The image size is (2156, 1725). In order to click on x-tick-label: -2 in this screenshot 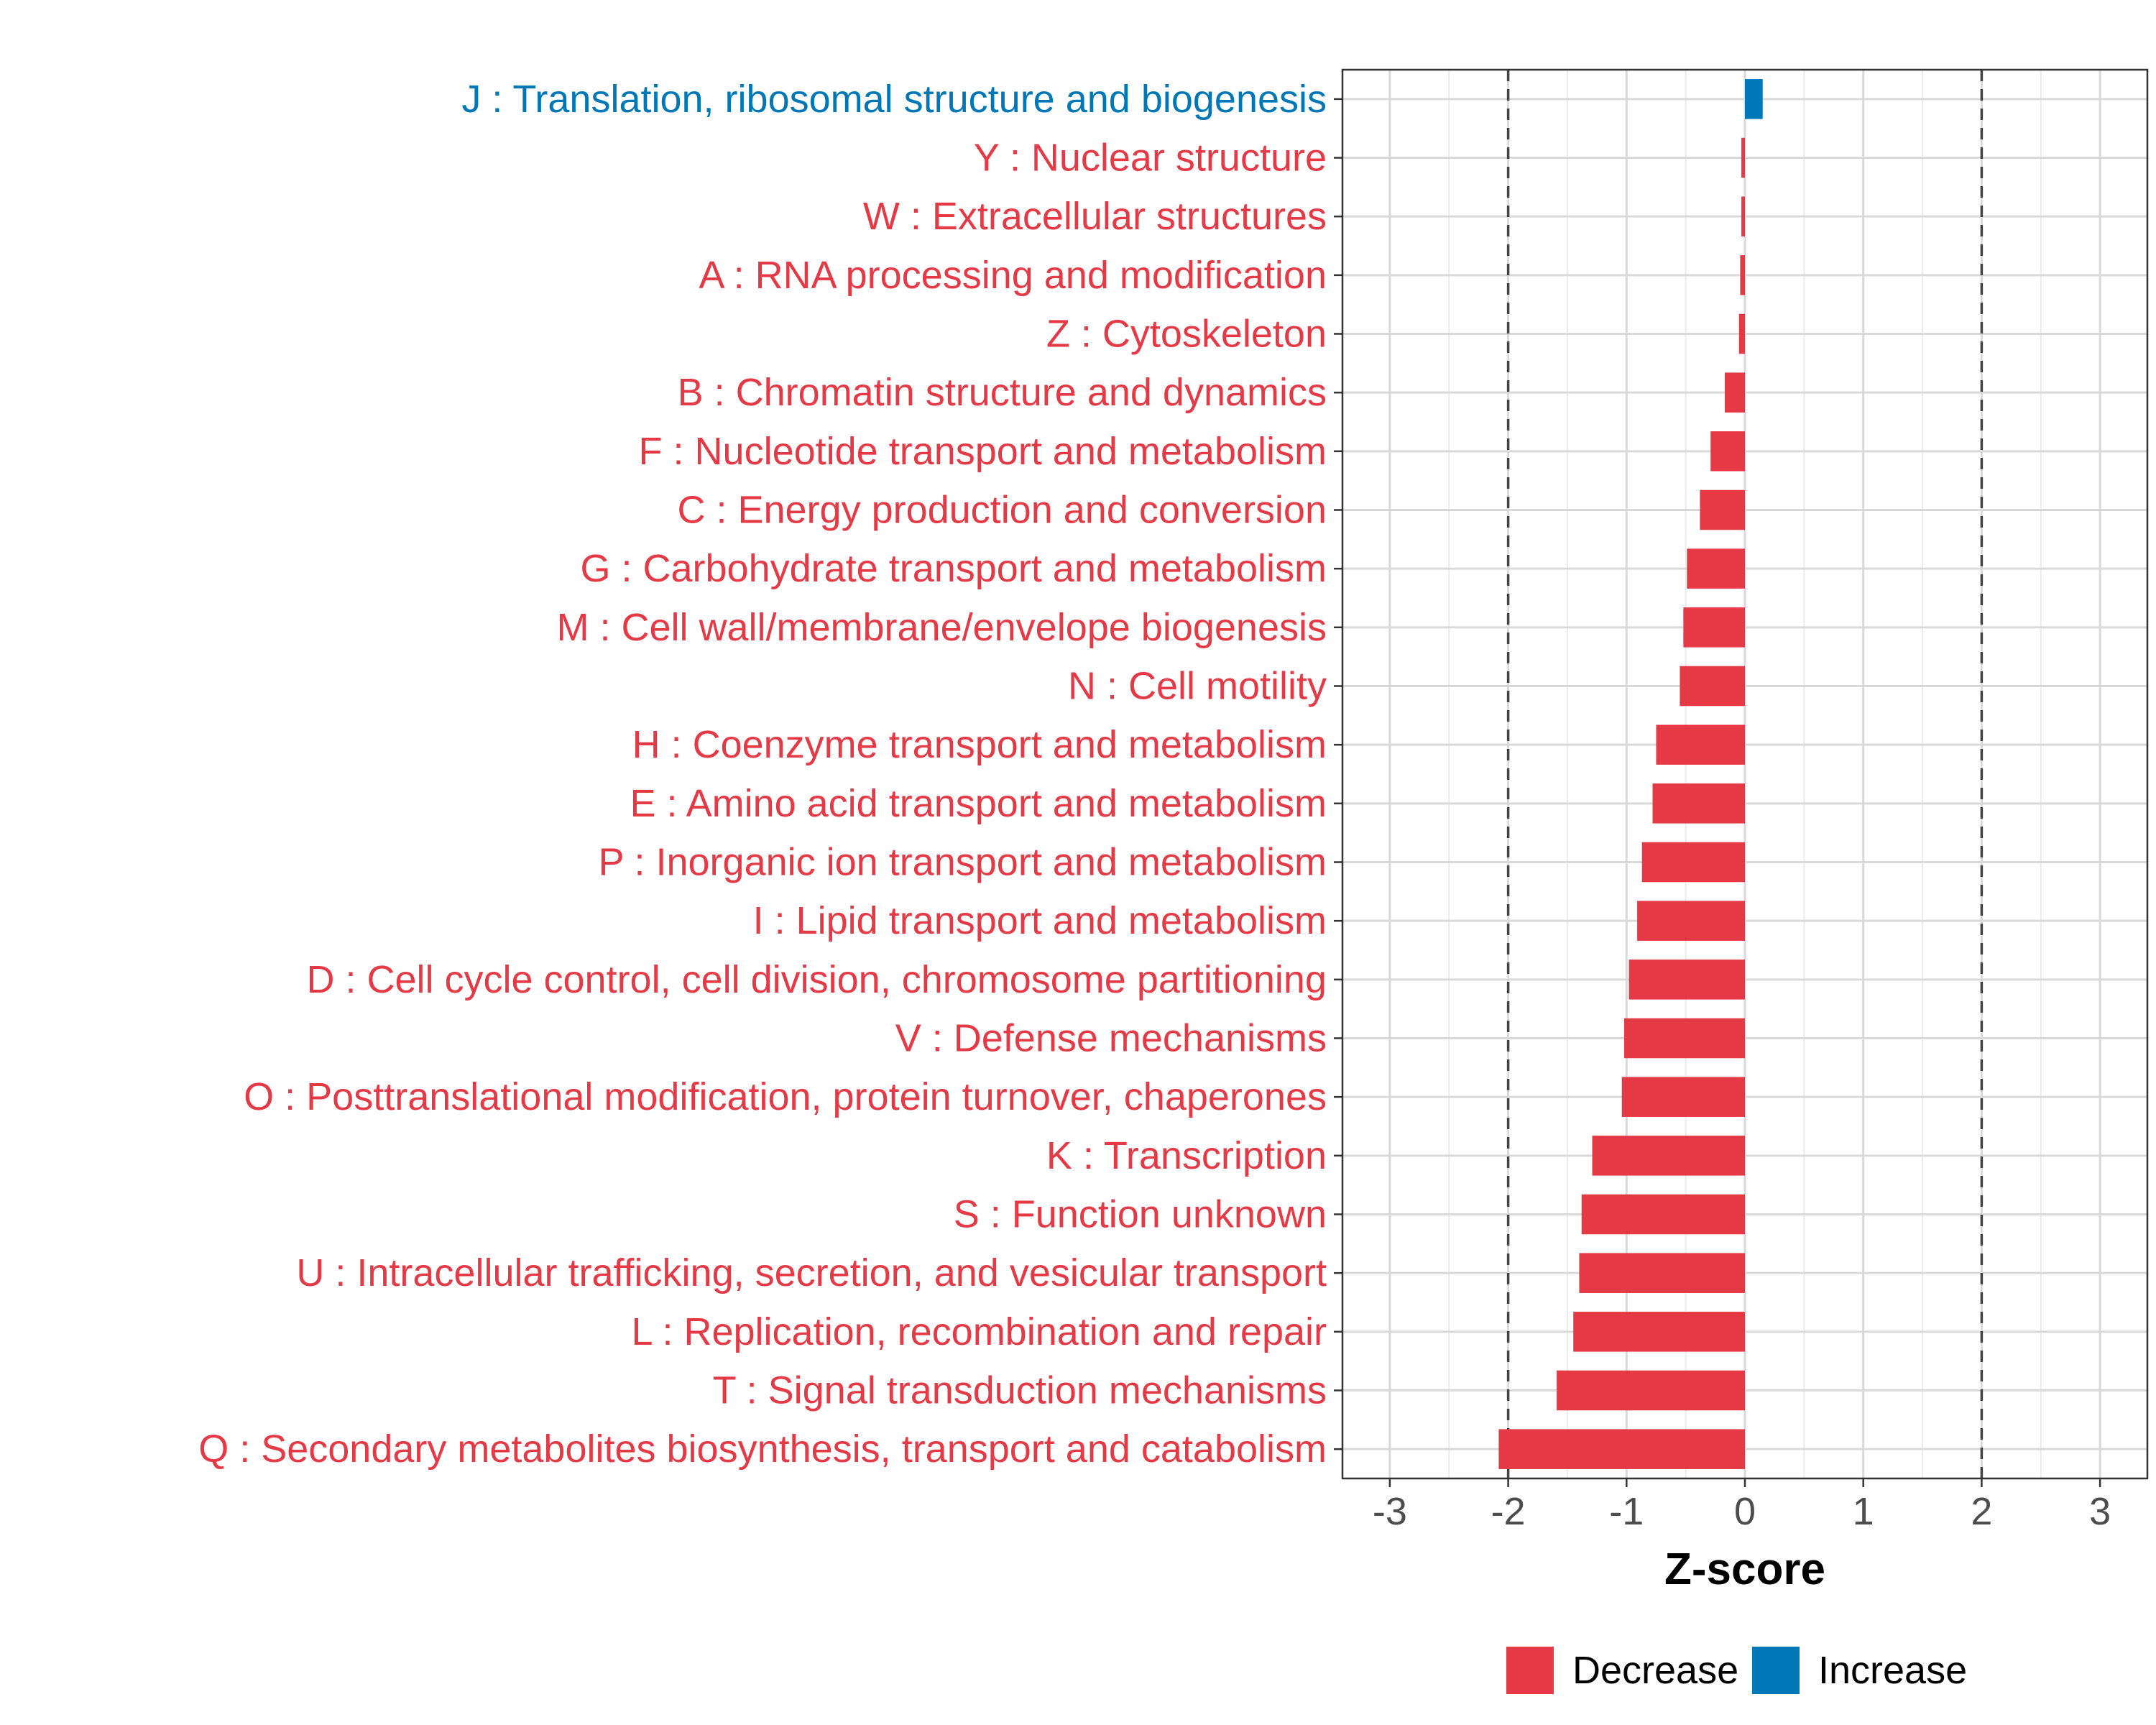, I will do `click(1508, 1511)`.